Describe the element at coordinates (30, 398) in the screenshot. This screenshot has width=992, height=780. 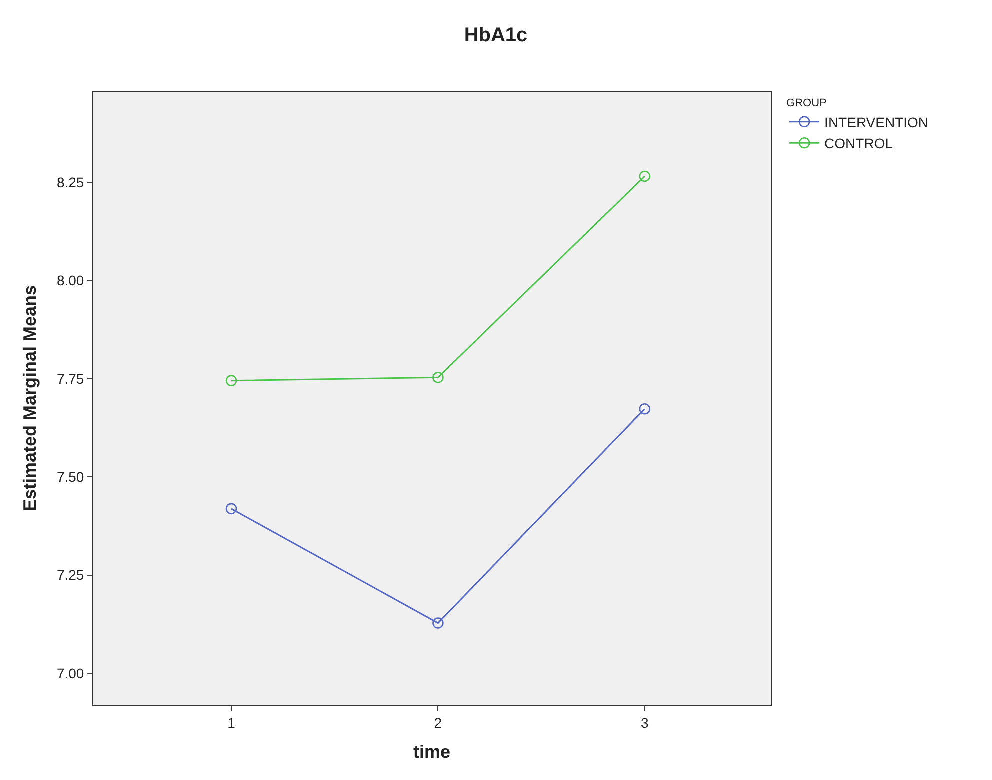
I see `y-axis-title: Estimated Marginal Means` at that location.